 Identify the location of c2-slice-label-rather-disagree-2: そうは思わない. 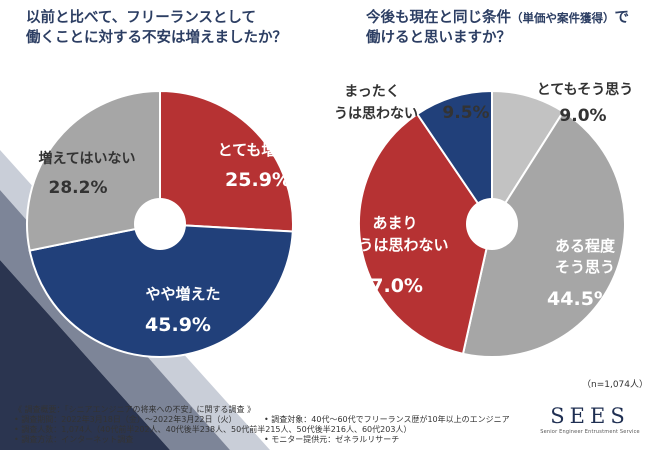
(395, 245).